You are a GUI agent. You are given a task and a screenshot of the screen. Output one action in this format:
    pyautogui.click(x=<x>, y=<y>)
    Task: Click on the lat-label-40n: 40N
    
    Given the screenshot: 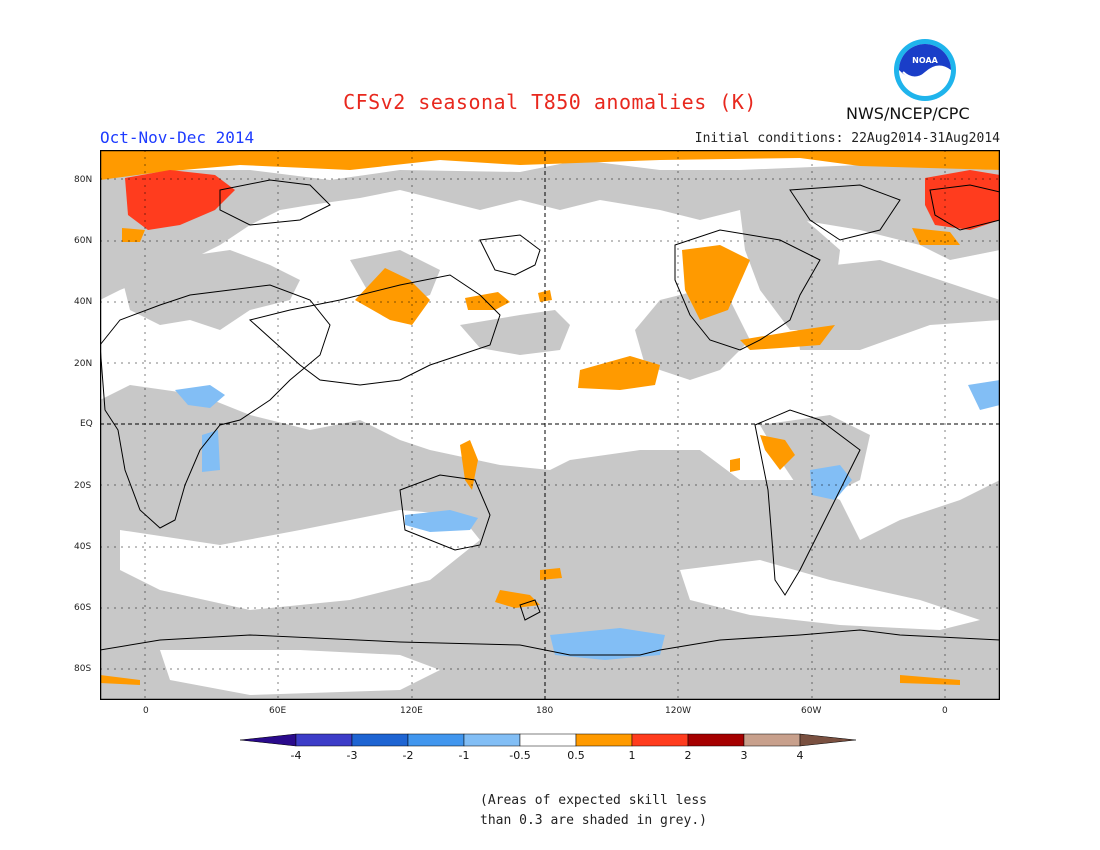 What is the action you would take?
    pyautogui.click(x=83, y=302)
    